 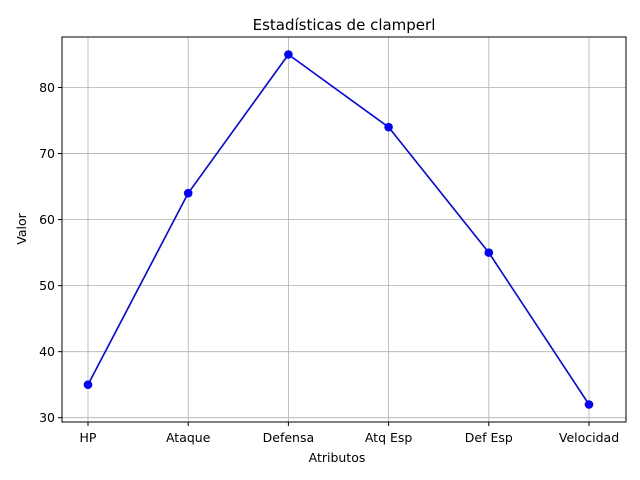 What do you see at coordinates (389, 437) in the screenshot?
I see `x-tick-label: Atq Esp` at bounding box center [389, 437].